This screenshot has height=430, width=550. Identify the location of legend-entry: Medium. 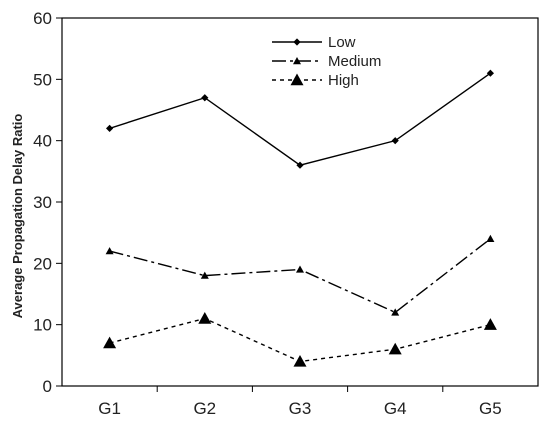
(326, 61).